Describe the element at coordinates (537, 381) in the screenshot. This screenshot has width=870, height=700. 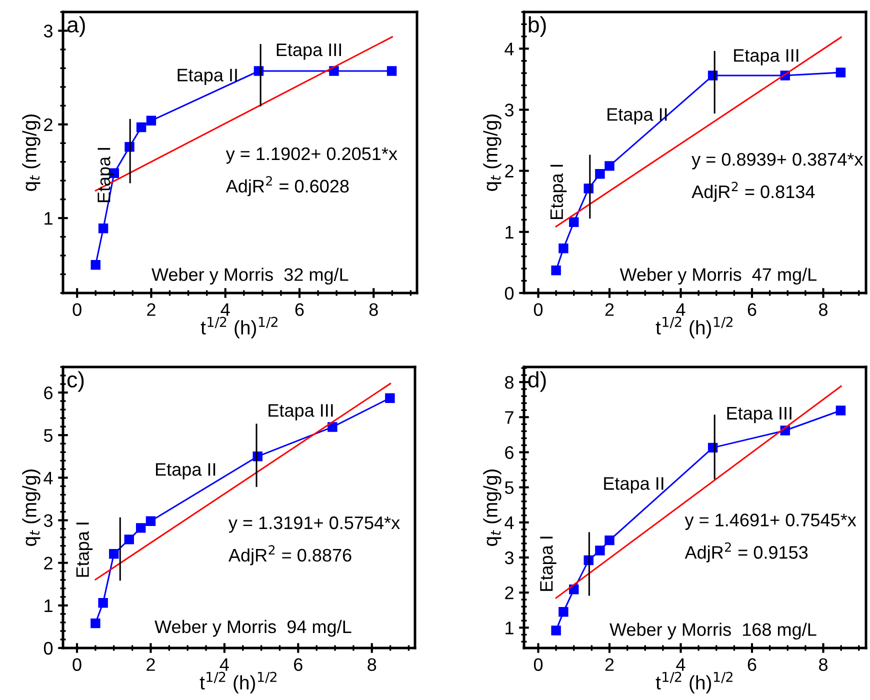
I see `chart-title: d)` at that location.